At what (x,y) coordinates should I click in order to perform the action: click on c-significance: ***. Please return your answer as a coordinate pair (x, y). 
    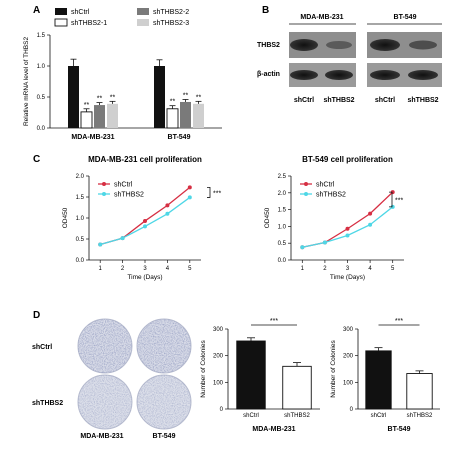
    Looking at the image, I should click on (399, 201).